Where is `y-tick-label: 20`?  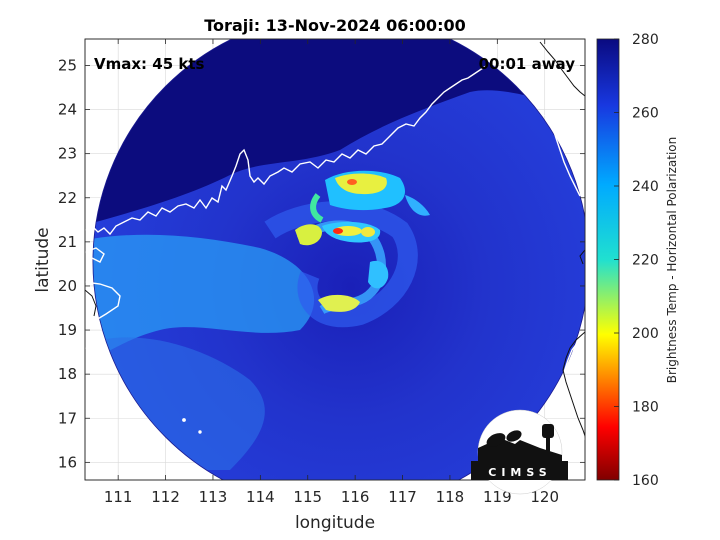 y-tick-label: 20 is located at coordinates (67, 286).